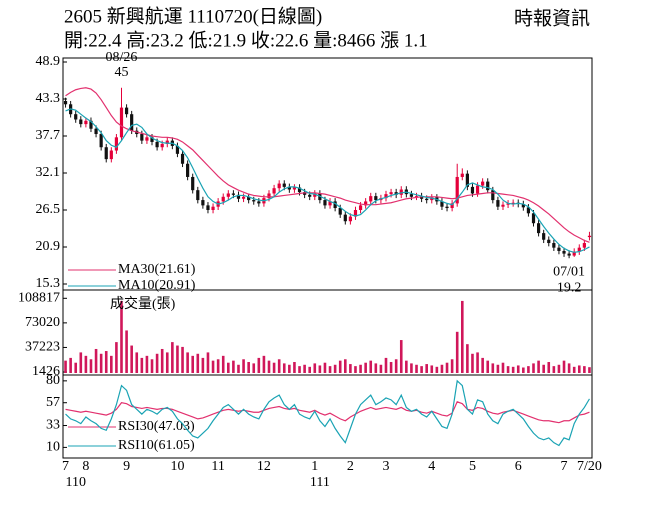 Image resolution: width=656 pixels, height=506 pixels. What do you see at coordinates (472, 466) in the screenshot?
I see `x-tick-label: 5` at bounding box center [472, 466].